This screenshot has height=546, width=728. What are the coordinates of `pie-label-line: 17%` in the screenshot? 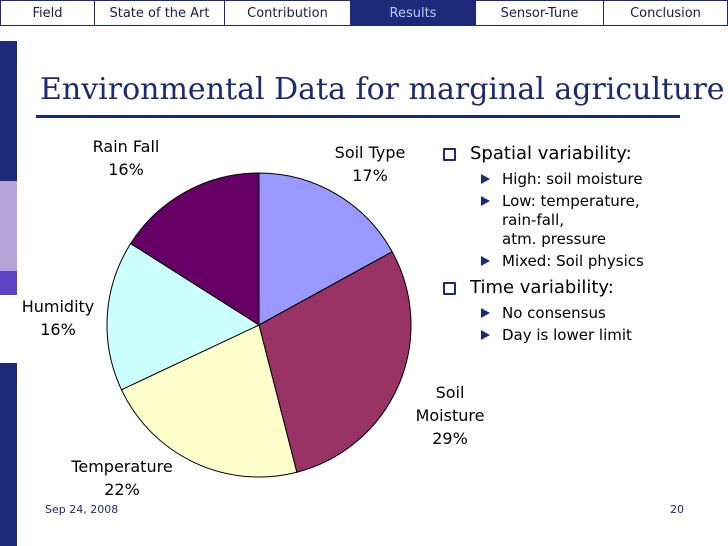 It's located at (370, 175).